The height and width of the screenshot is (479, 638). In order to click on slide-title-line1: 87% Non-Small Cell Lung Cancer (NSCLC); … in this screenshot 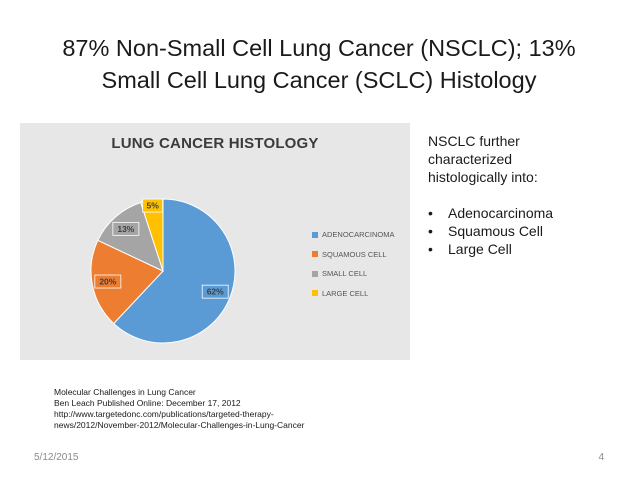, I will do `click(319, 48)`.